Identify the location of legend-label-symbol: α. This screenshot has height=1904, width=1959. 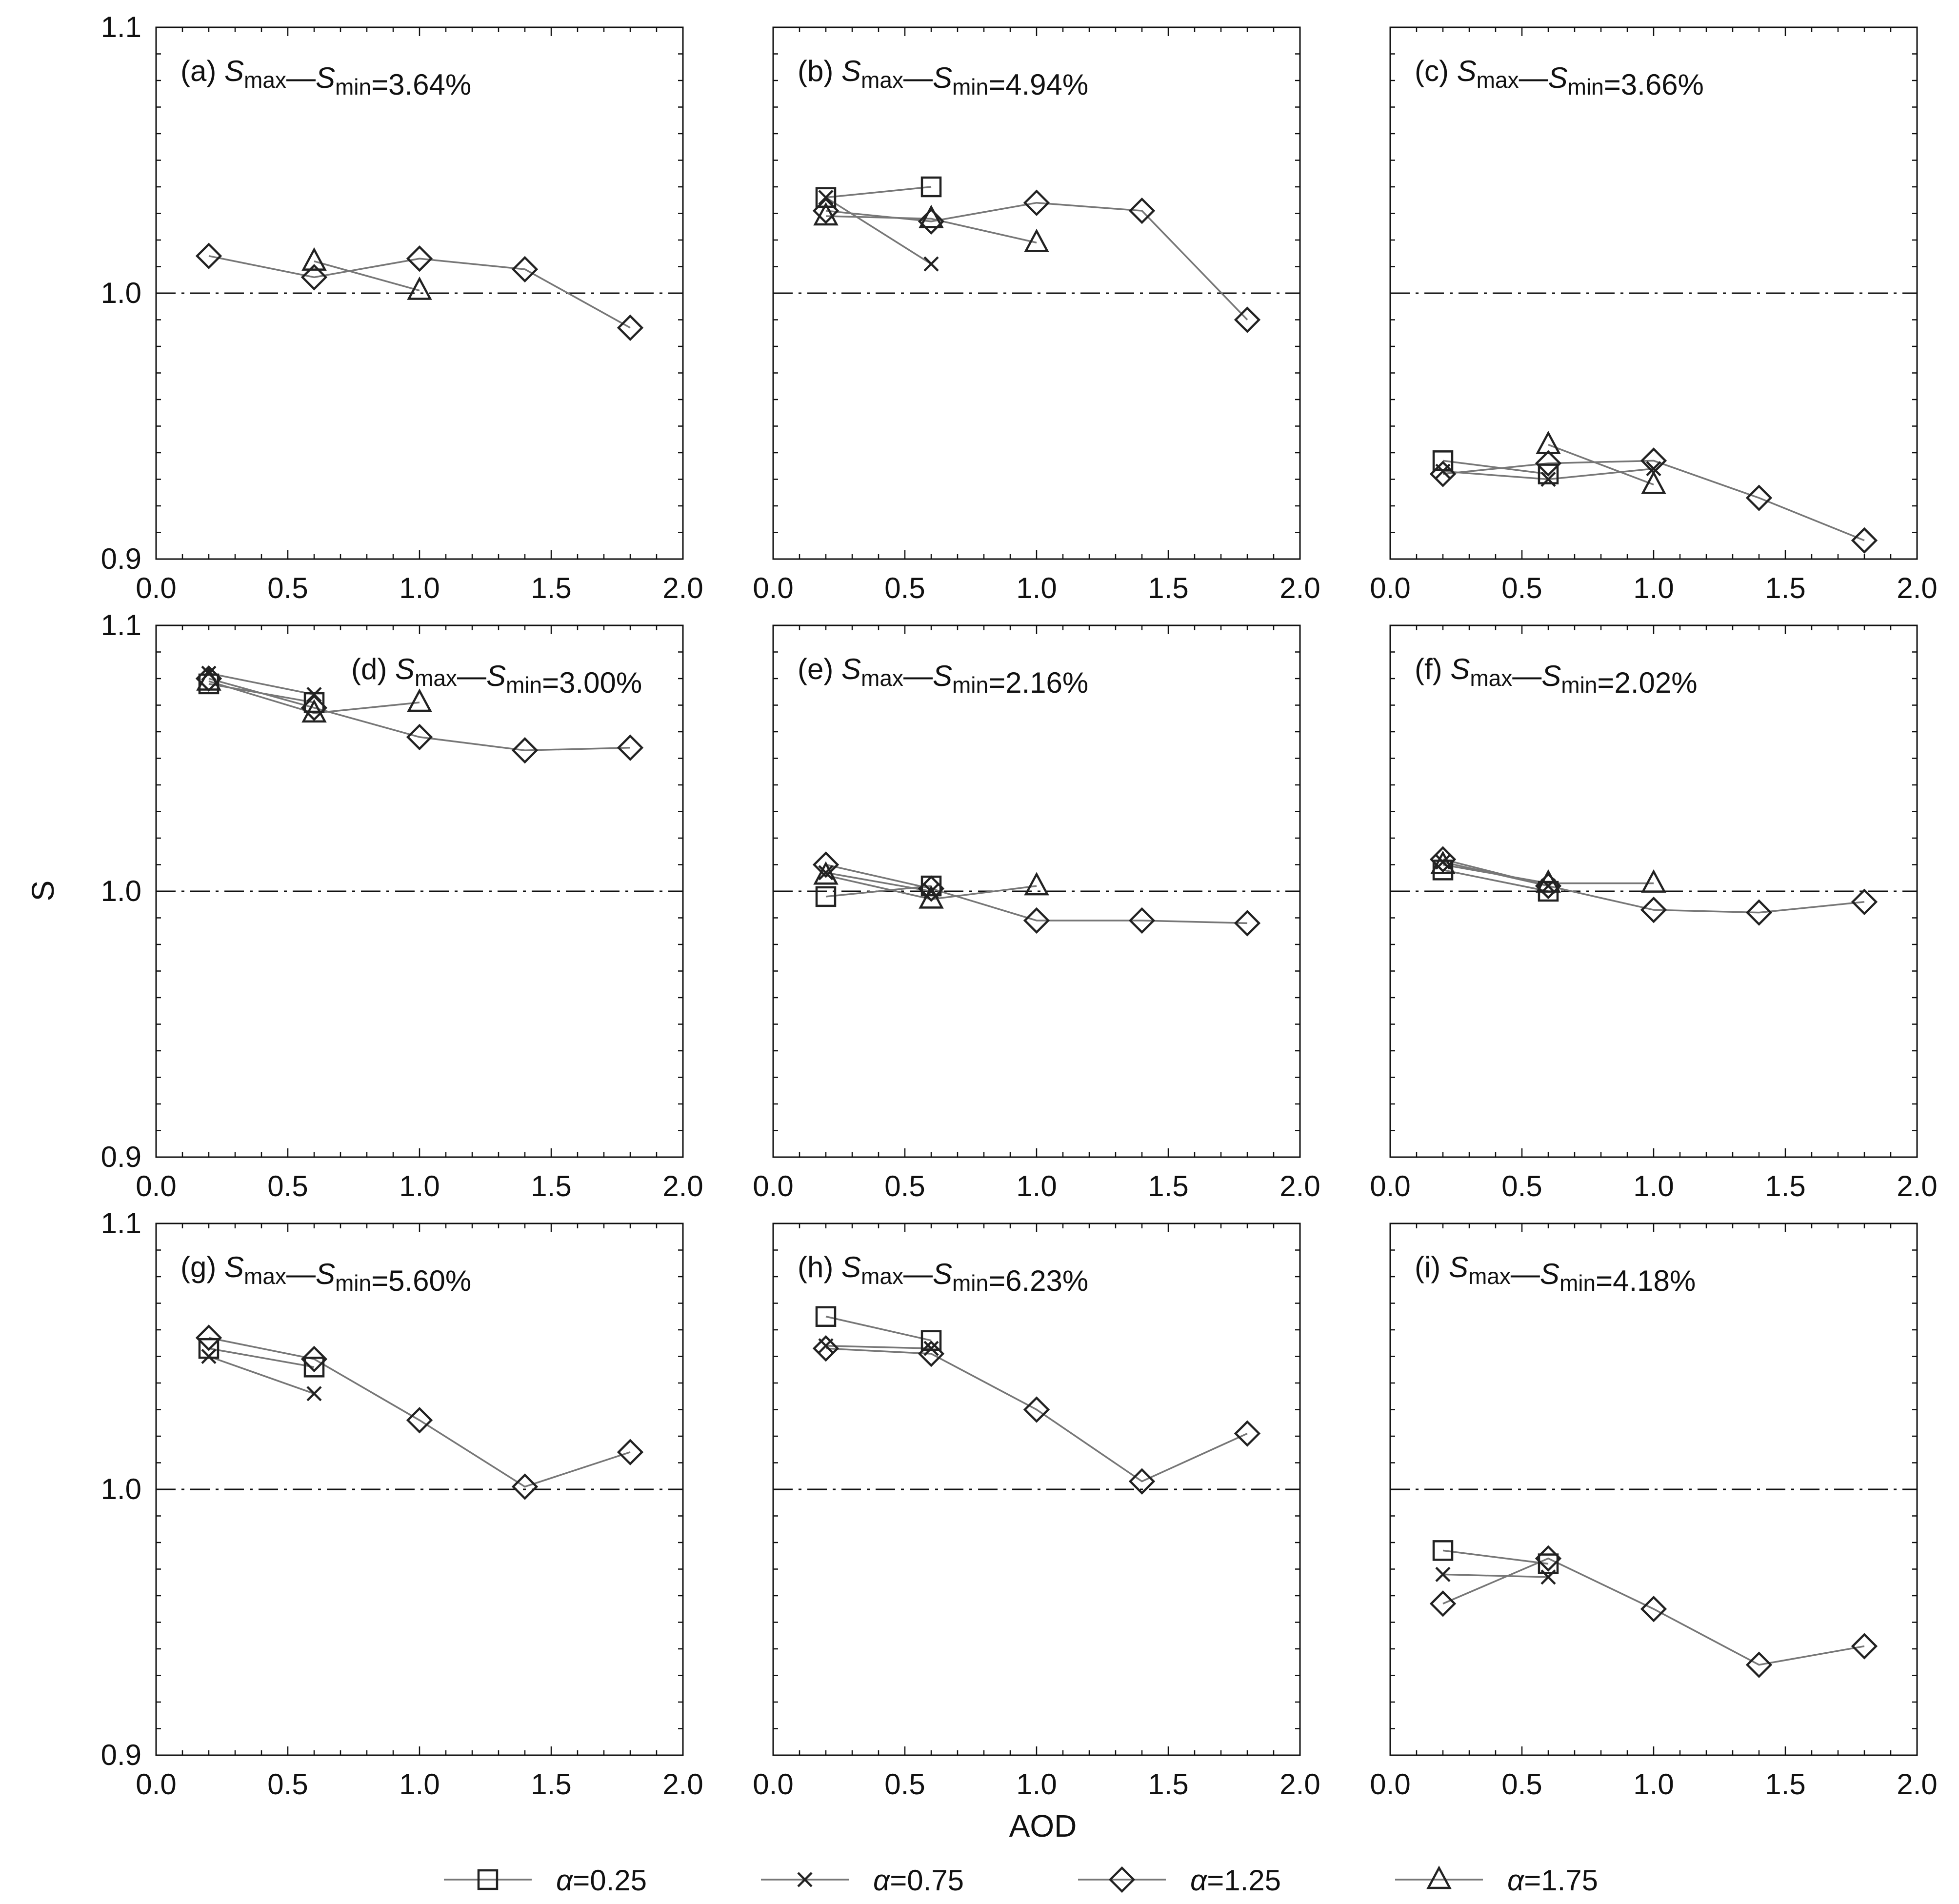
(565, 1880).